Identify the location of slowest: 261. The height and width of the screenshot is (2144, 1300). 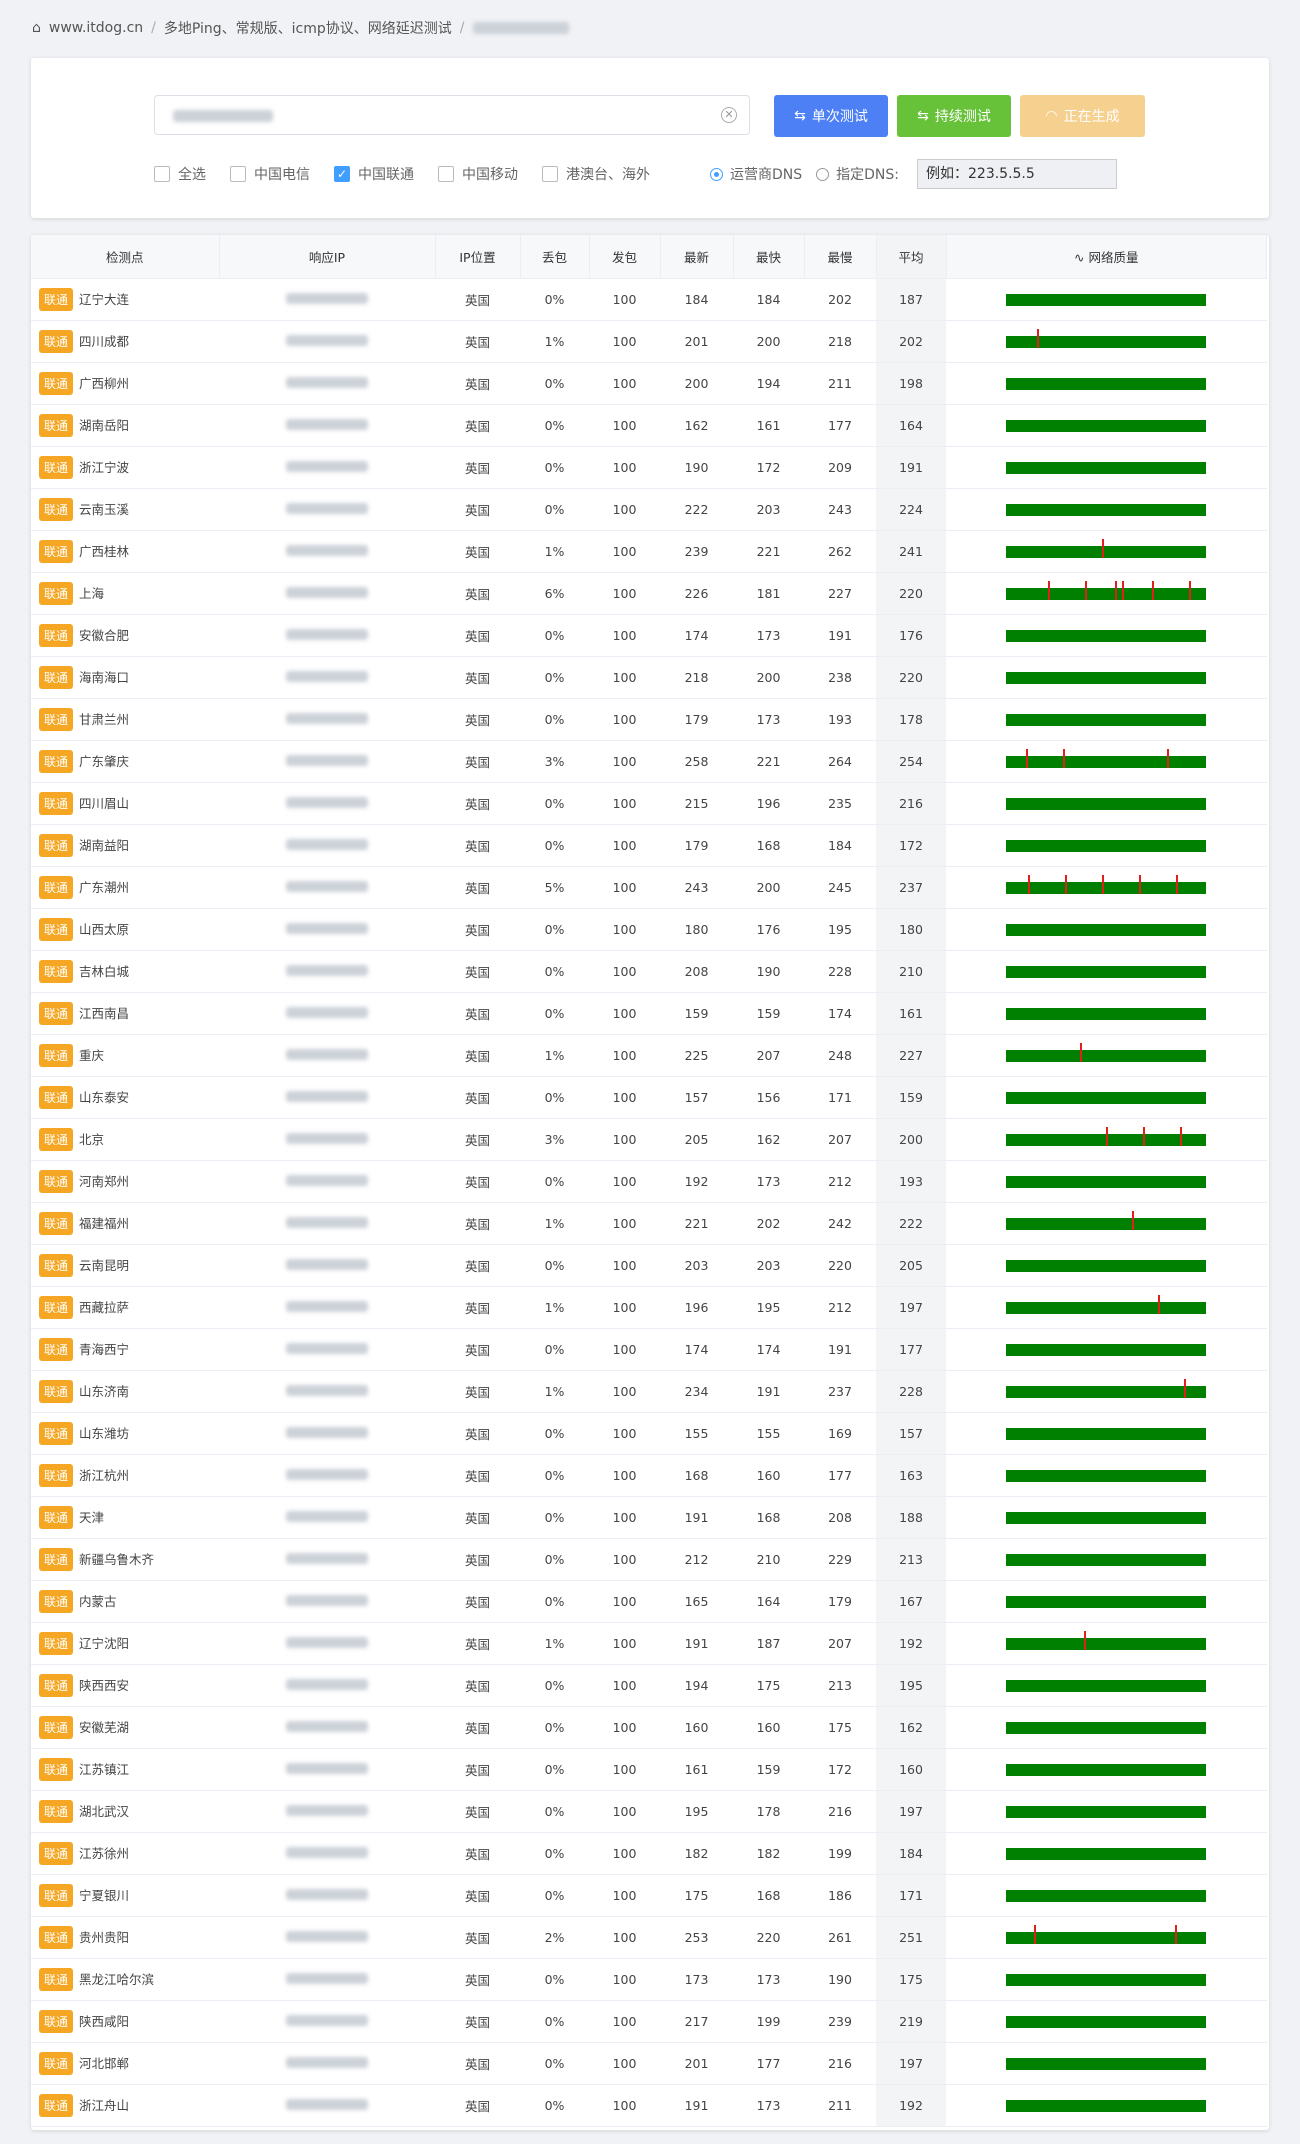
(840, 1937).